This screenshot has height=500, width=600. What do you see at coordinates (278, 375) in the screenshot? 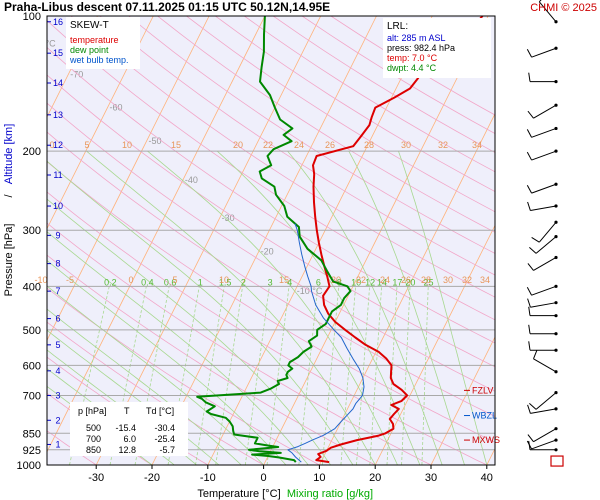
I see `mixing-ratio-line` at bounding box center [278, 375].